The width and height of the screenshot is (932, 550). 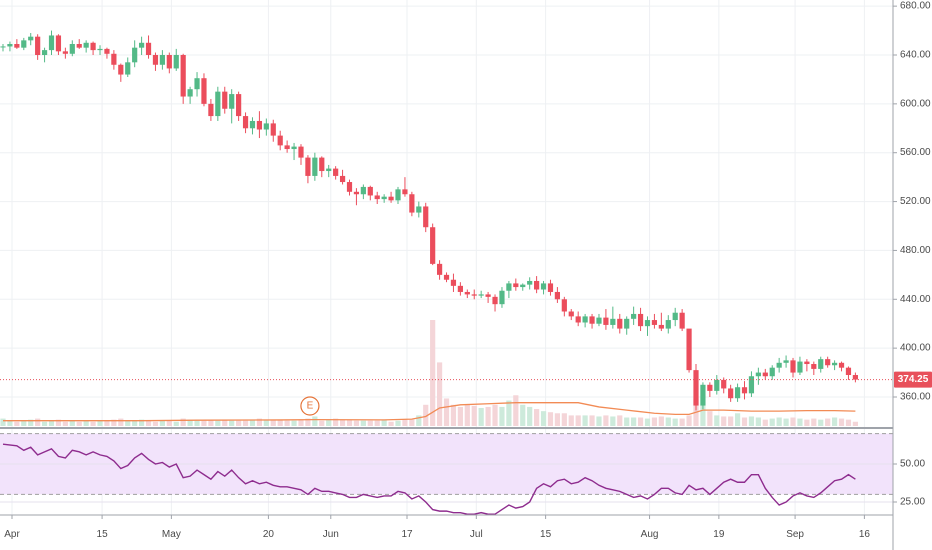 What do you see at coordinates (912, 464) in the screenshot?
I see `rsi-tick-label: 50.00` at bounding box center [912, 464].